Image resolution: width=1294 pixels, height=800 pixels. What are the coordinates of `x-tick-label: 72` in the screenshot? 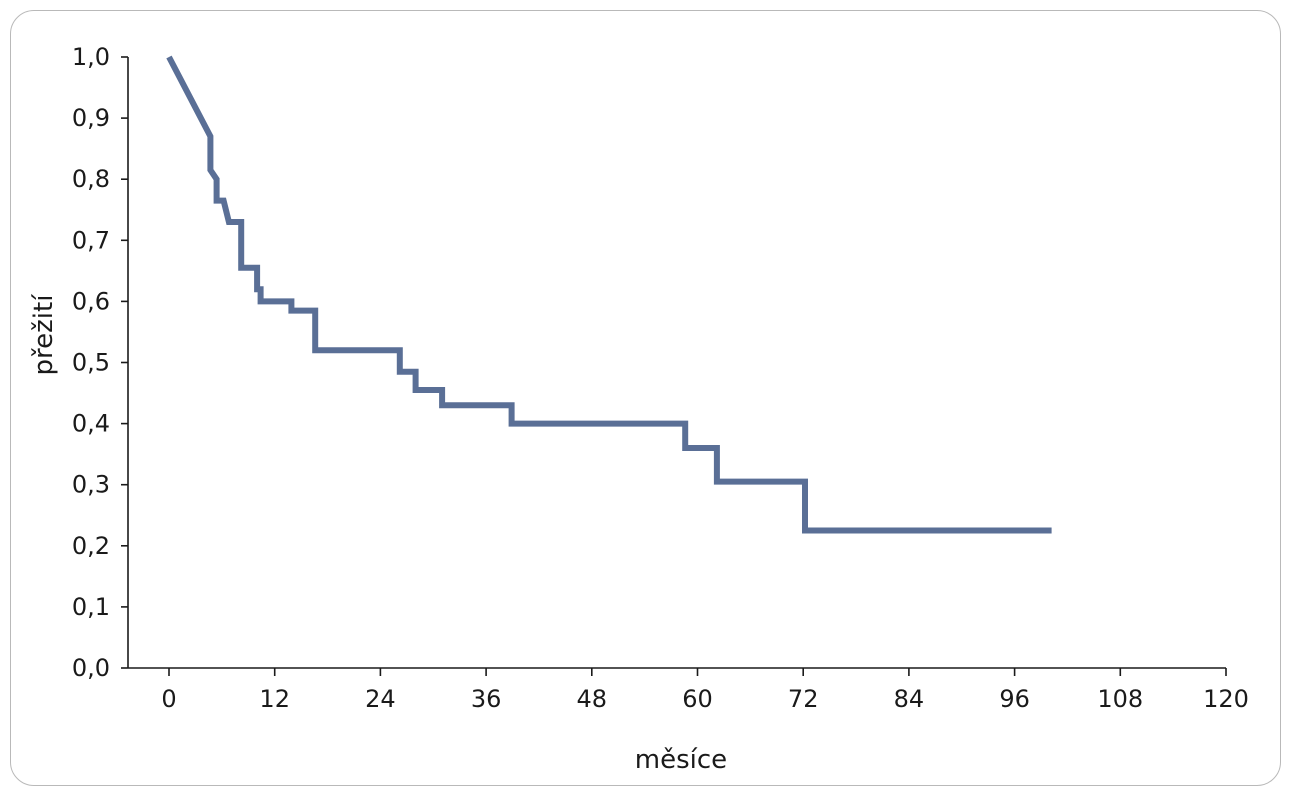 It's located at (803, 699).